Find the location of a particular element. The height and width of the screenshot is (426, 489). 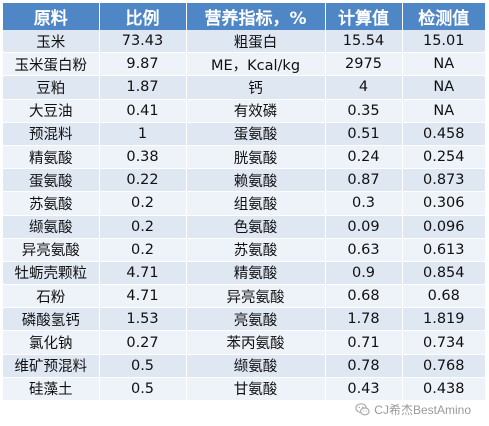

ingredient-cell: 玉米 is located at coordinates (51, 42).